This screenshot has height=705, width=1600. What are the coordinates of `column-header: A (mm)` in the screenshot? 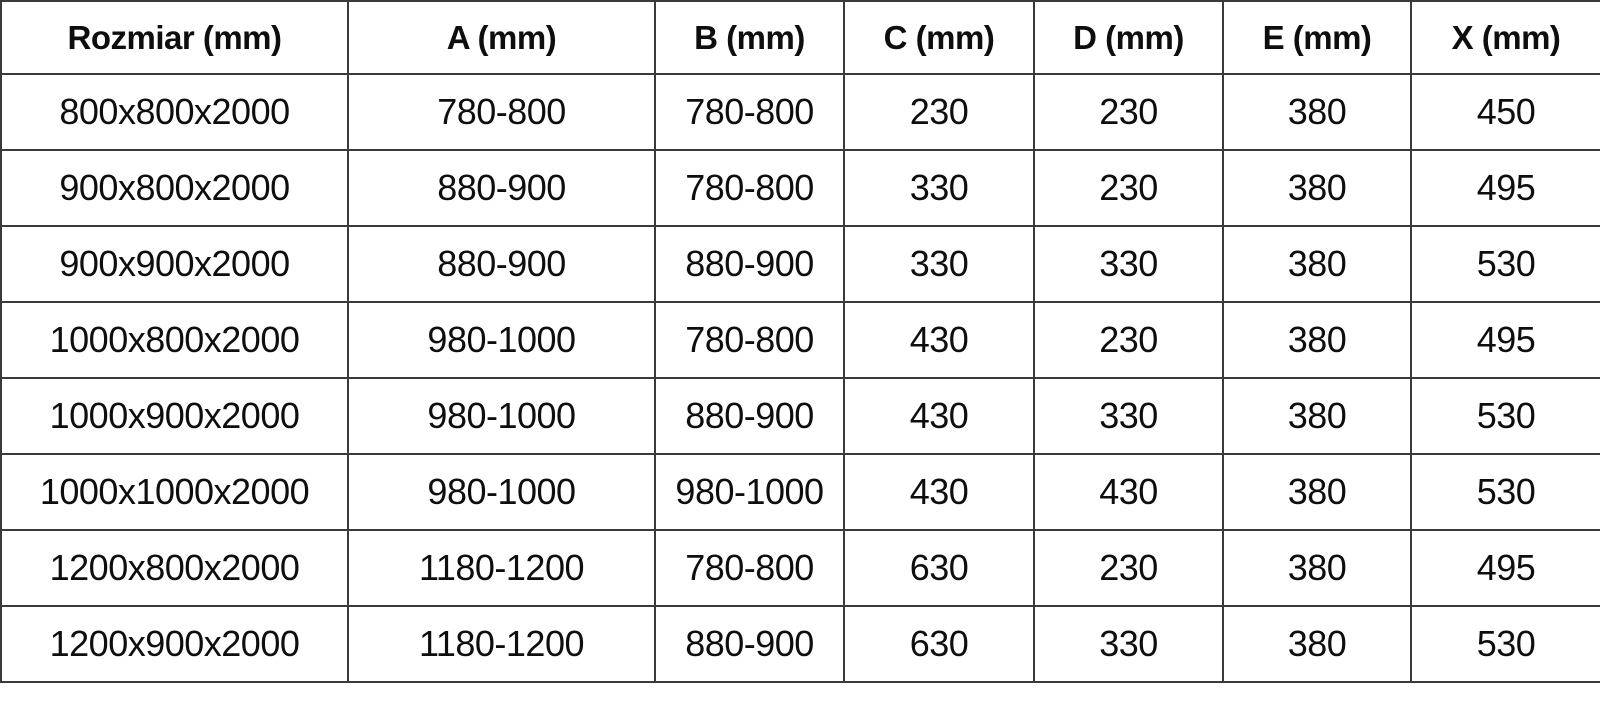 It's located at (501, 37).